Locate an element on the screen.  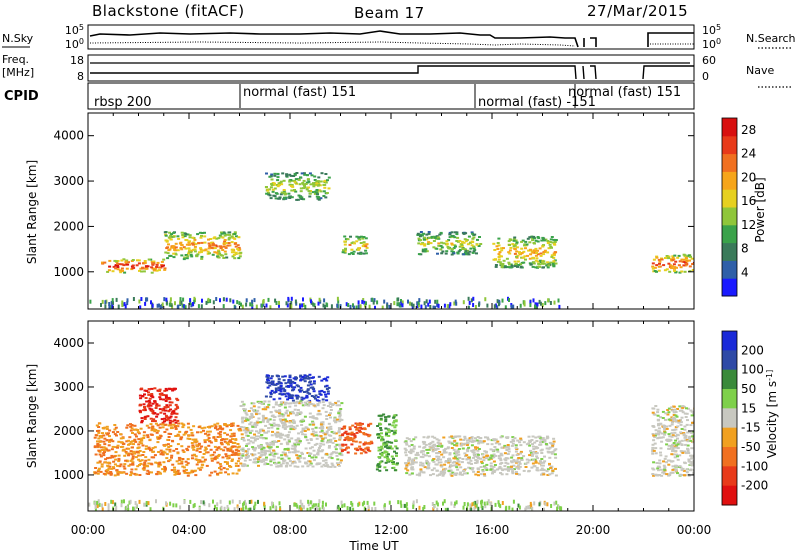
freq-label-1: Freq. is located at coordinates (15, 59).